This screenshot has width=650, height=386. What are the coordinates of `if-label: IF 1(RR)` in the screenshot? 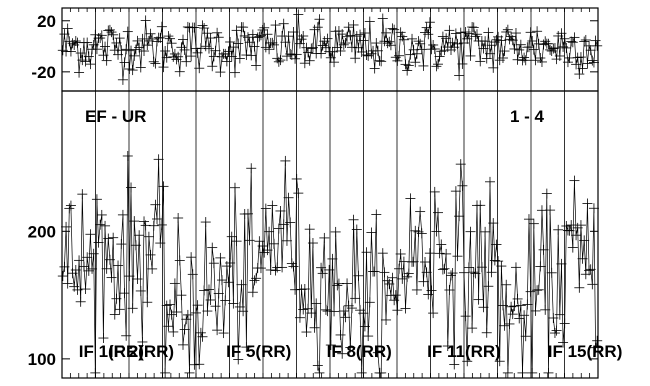 It's located at (111, 351).